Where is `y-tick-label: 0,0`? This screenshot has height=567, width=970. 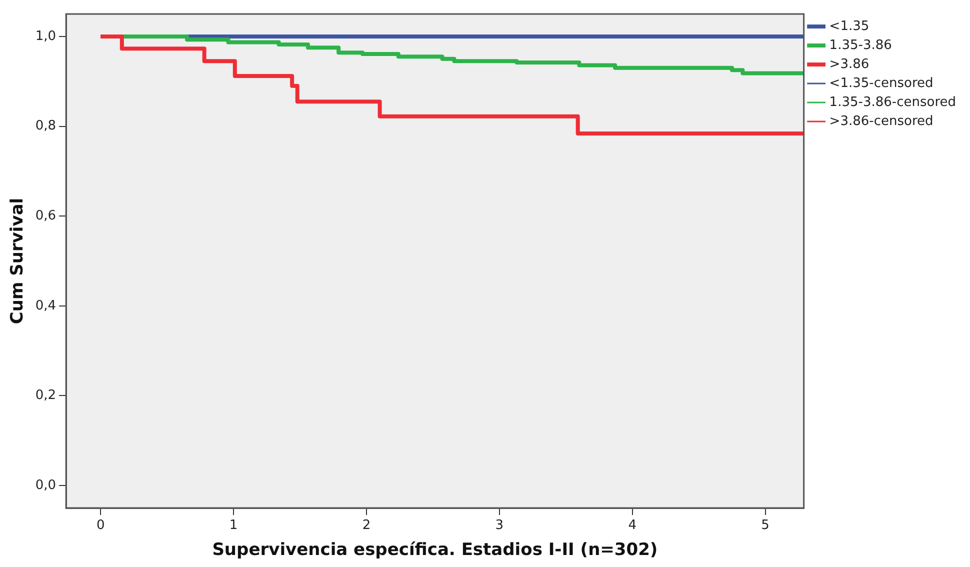
y-tick-label: 0,0 is located at coordinates (45, 485).